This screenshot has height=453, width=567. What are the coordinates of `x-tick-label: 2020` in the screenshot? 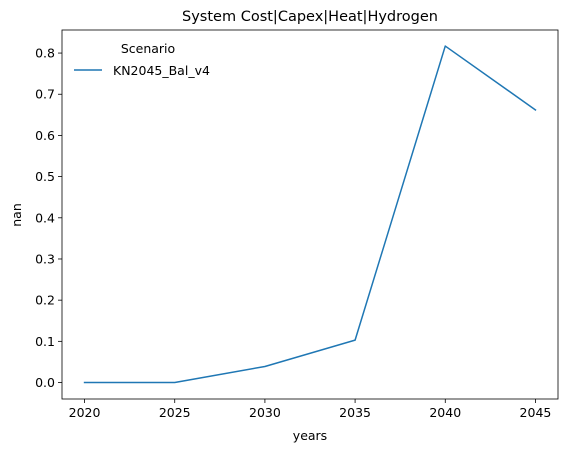 It's located at (85, 412).